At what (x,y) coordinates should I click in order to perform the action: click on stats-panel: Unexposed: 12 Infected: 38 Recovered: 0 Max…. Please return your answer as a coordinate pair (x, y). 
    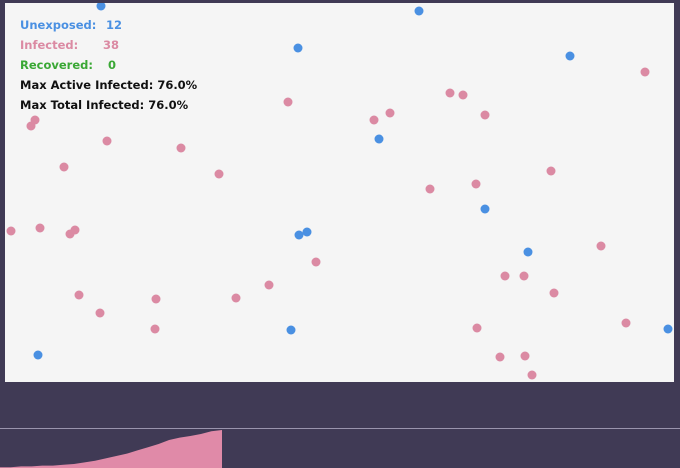
    Looking at the image, I should click on (108, 65).